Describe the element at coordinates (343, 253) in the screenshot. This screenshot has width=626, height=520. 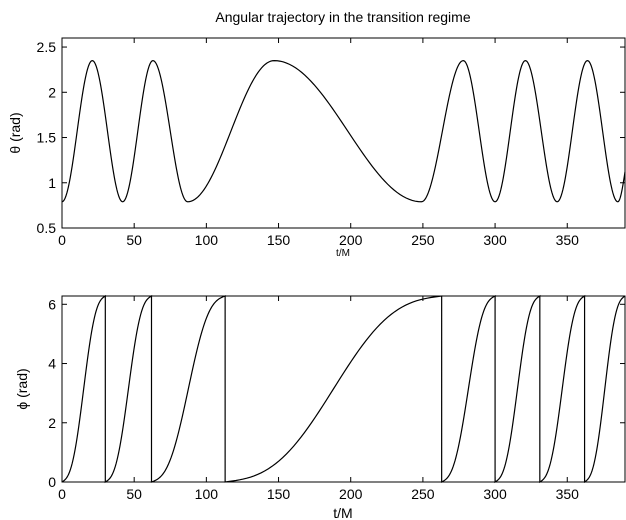
I see `theta-xlabel: t/M` at that location.